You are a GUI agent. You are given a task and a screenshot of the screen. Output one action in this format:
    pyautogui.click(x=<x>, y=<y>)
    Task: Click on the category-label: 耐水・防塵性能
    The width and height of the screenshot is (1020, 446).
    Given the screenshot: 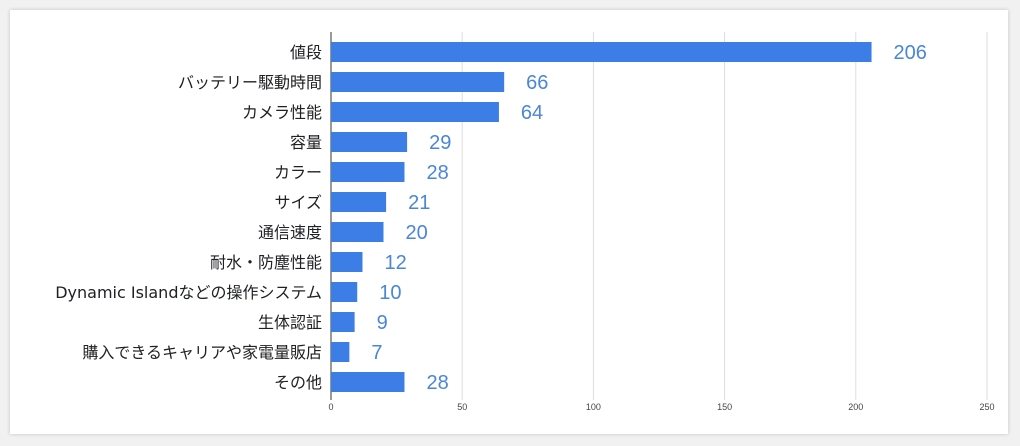 What is the action you would take?
    pyautogui.click(x=266, y=262)
    